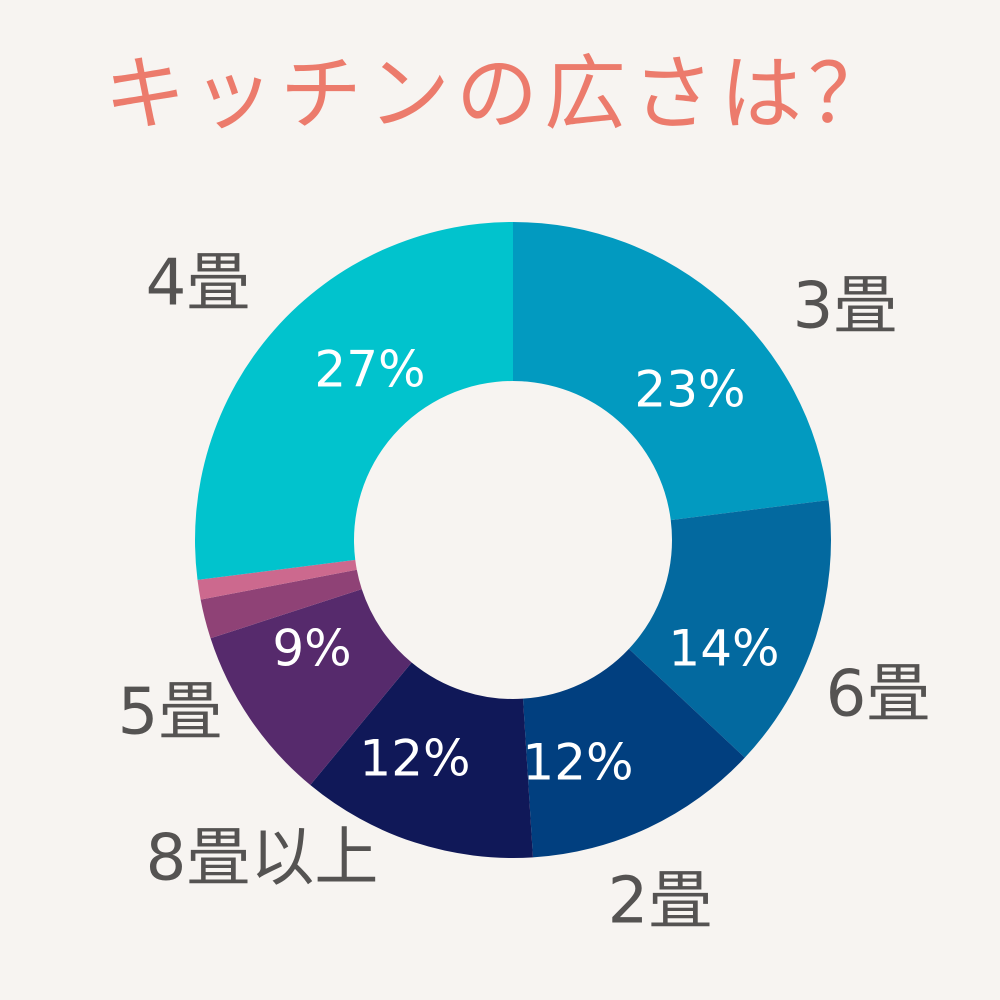 This screenshot has height=1000, width=1000. I want to click on donut-slice-8畳以上, so click(421, 760).